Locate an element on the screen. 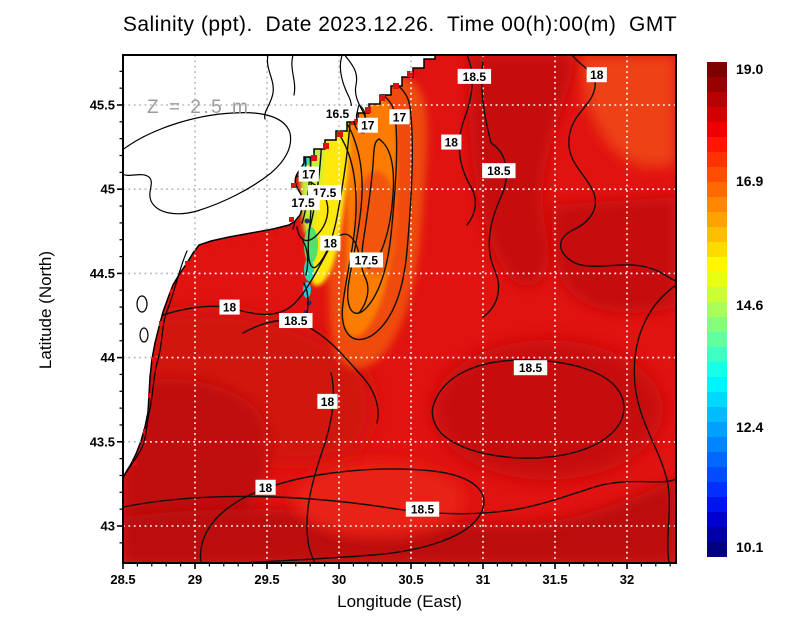  colorbar-tick-label: 12.4 is located at coordinates (750, 426).